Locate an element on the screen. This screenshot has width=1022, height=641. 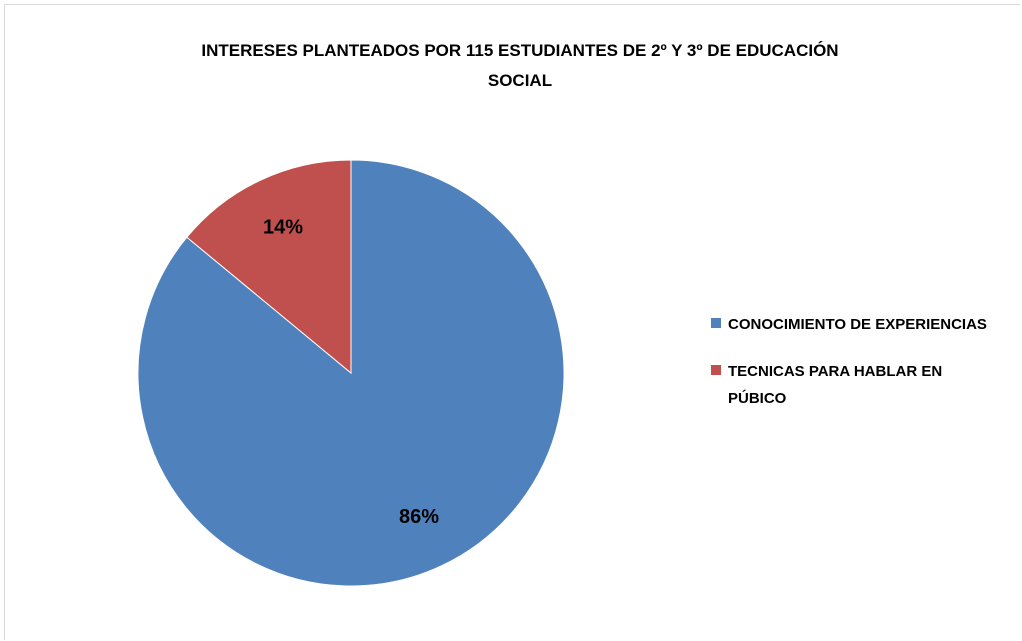
legend-label: TECNICAS PARA HABLAR EN PÚBICO is located at coordinates (835, 385).